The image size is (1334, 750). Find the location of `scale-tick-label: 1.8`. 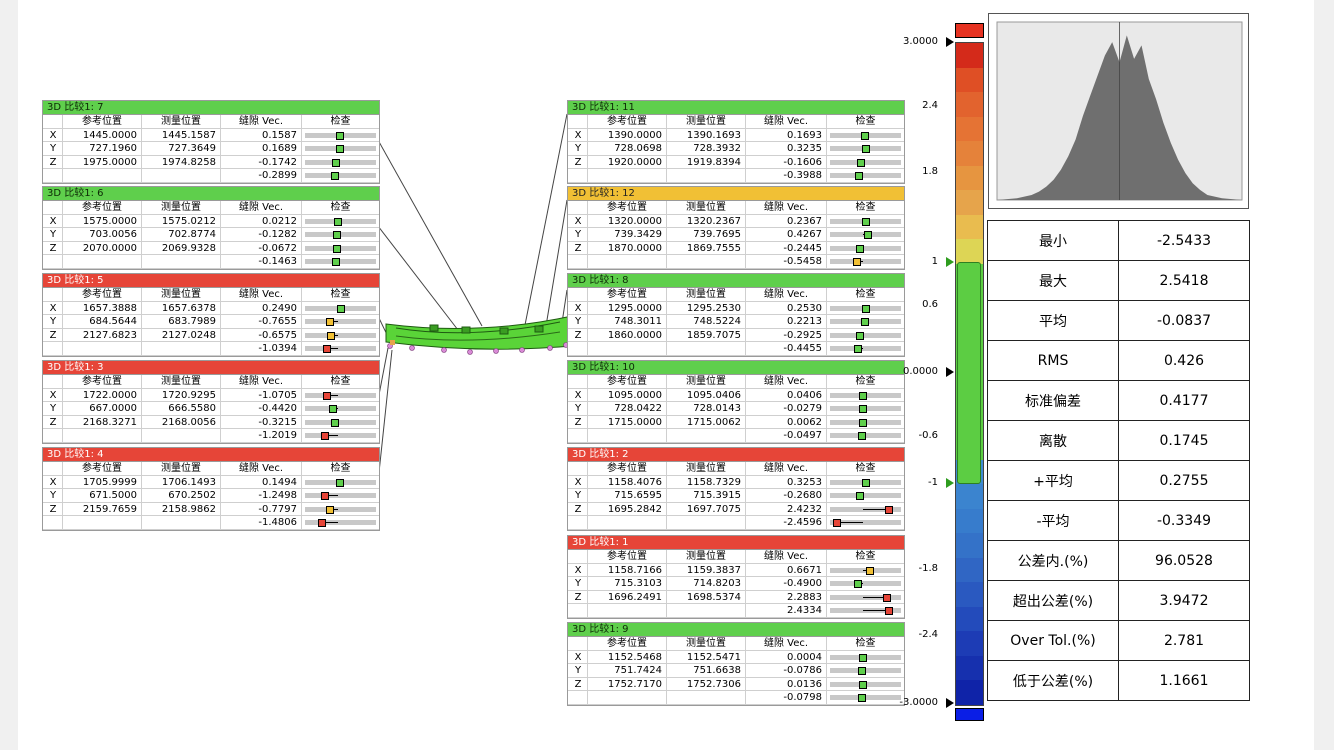

scale-tick-label: 1.8 is located at coordinates (930, 171).